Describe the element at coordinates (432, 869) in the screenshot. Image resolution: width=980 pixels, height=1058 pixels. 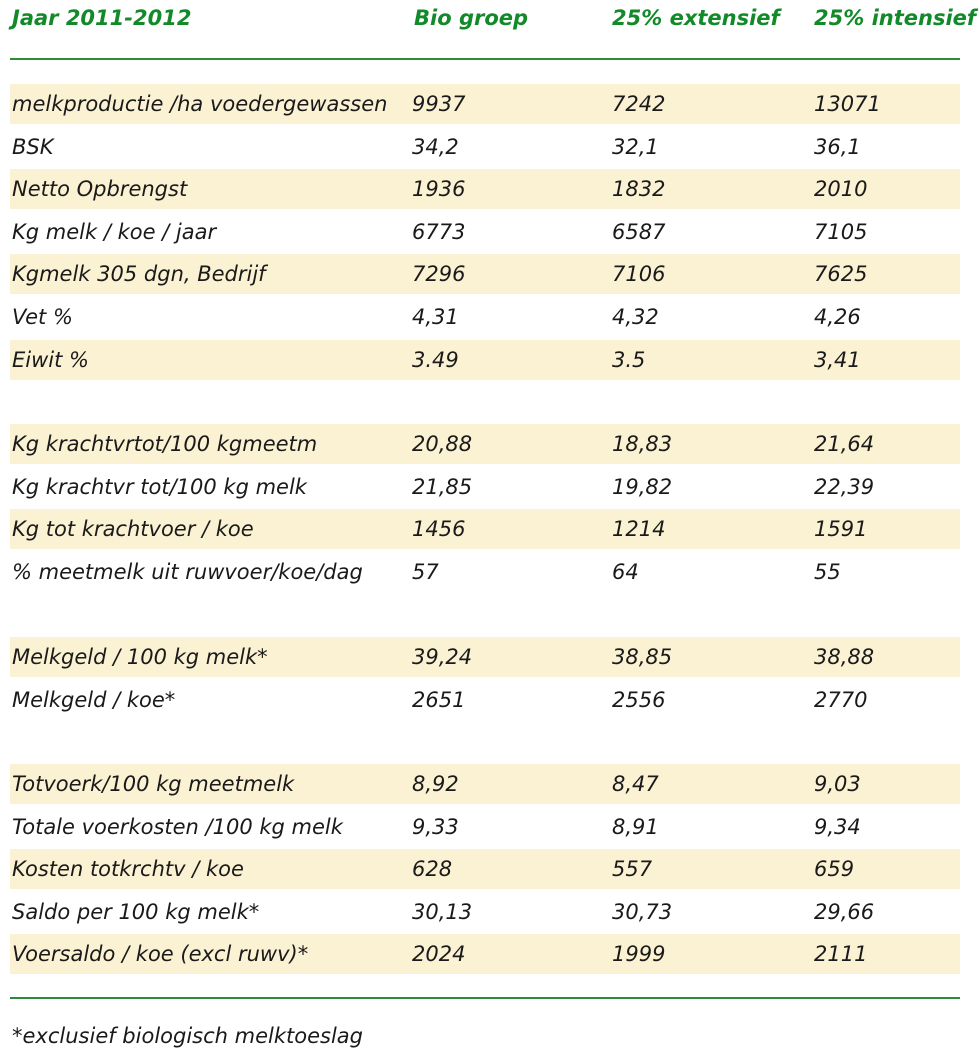
I see `cell-bio-groep: 628` at that location.